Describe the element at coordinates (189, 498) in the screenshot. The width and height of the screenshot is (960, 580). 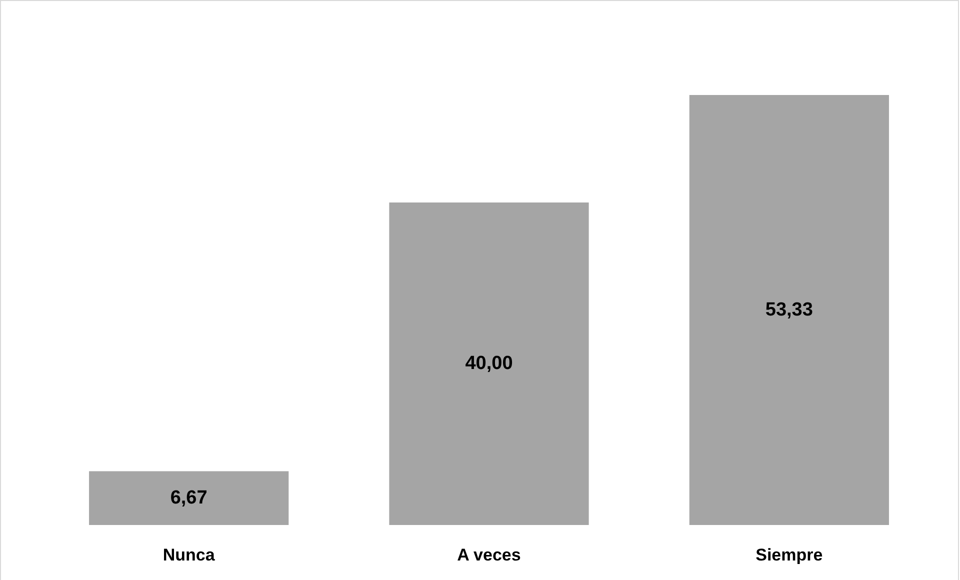
I see `data-label: 6,67` at that location.